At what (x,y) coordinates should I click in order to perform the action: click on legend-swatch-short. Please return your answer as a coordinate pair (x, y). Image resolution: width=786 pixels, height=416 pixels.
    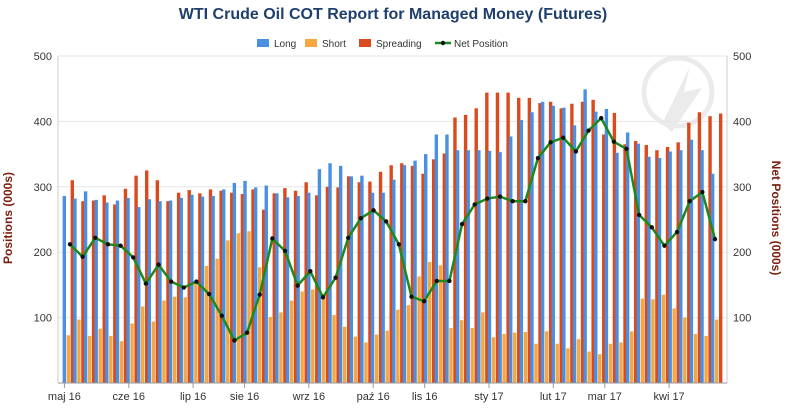
    Looking at the image, I should click on (311, 43).